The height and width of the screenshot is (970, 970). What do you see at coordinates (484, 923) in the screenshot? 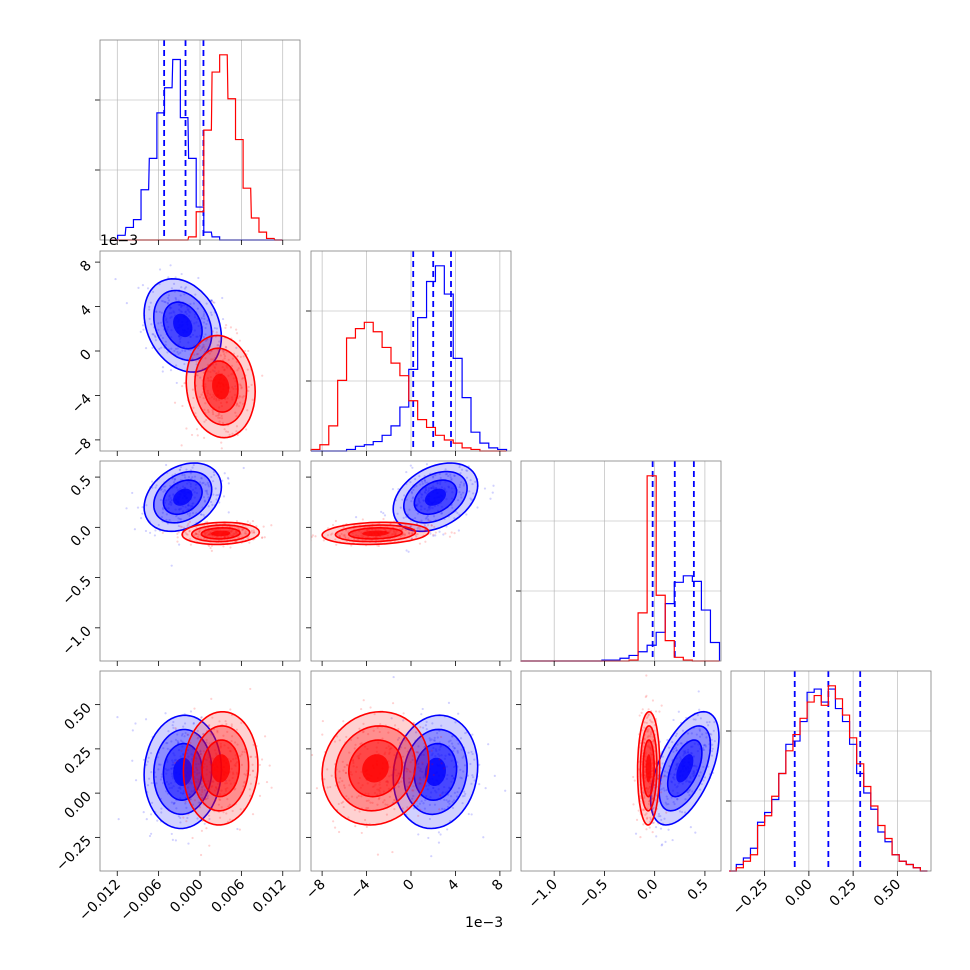
I see `offset-label-p2-x: 1e−3` at bounding box center [484, 923].